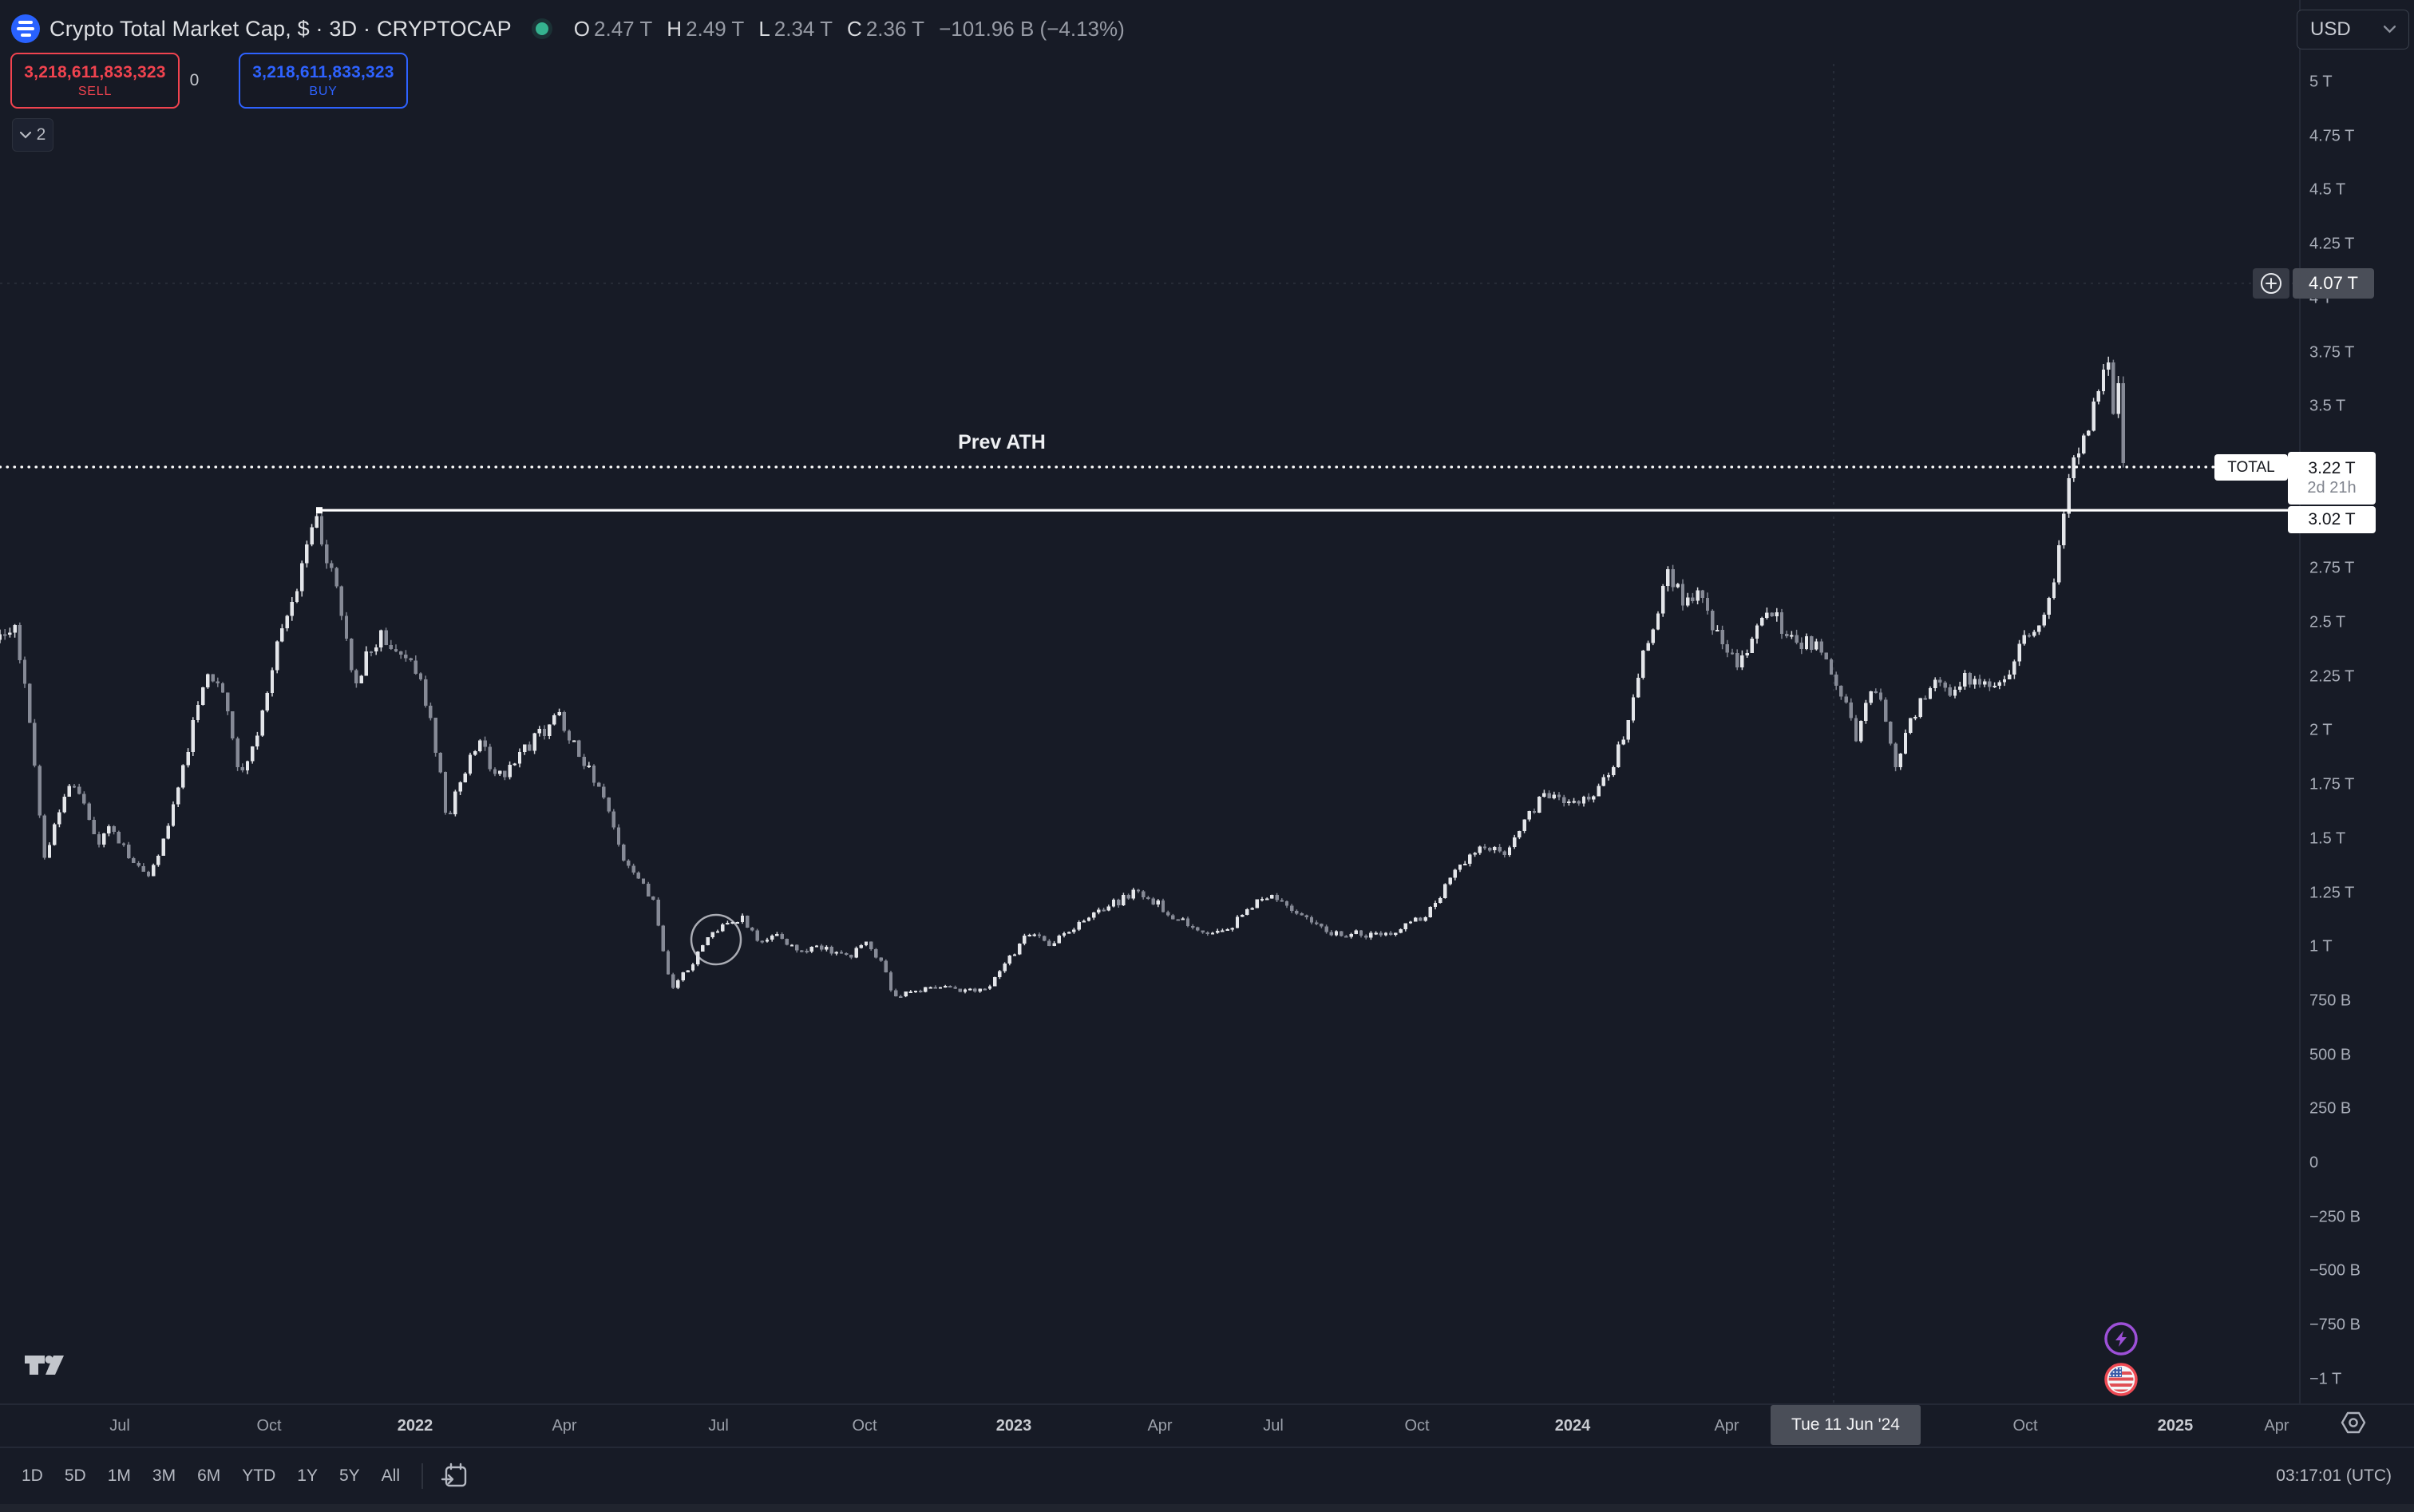 The width and height of the screenshot is (2414, 1512). I want to click on price-axis-tick: 3.5 T, so click(2327, 406).